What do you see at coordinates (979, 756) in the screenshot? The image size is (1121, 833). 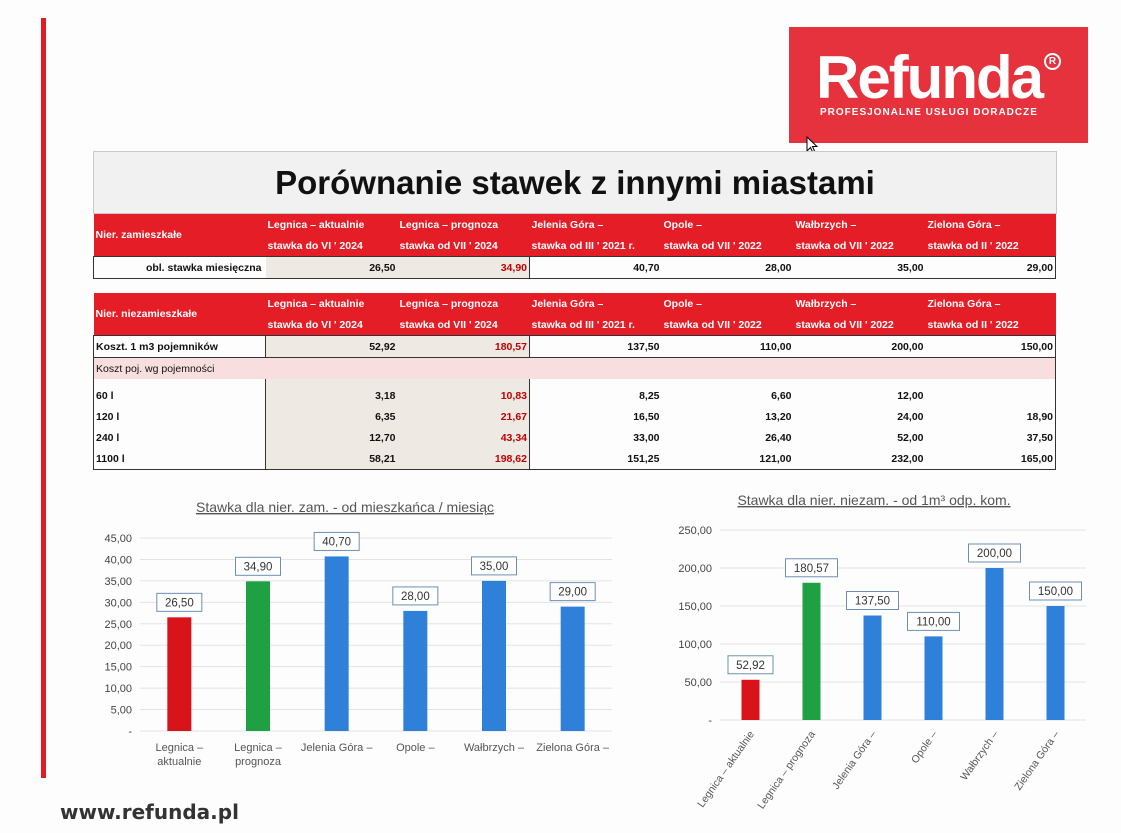 I see `x-tick-label: Wałbrzych –` at bounding box center [979, 756].